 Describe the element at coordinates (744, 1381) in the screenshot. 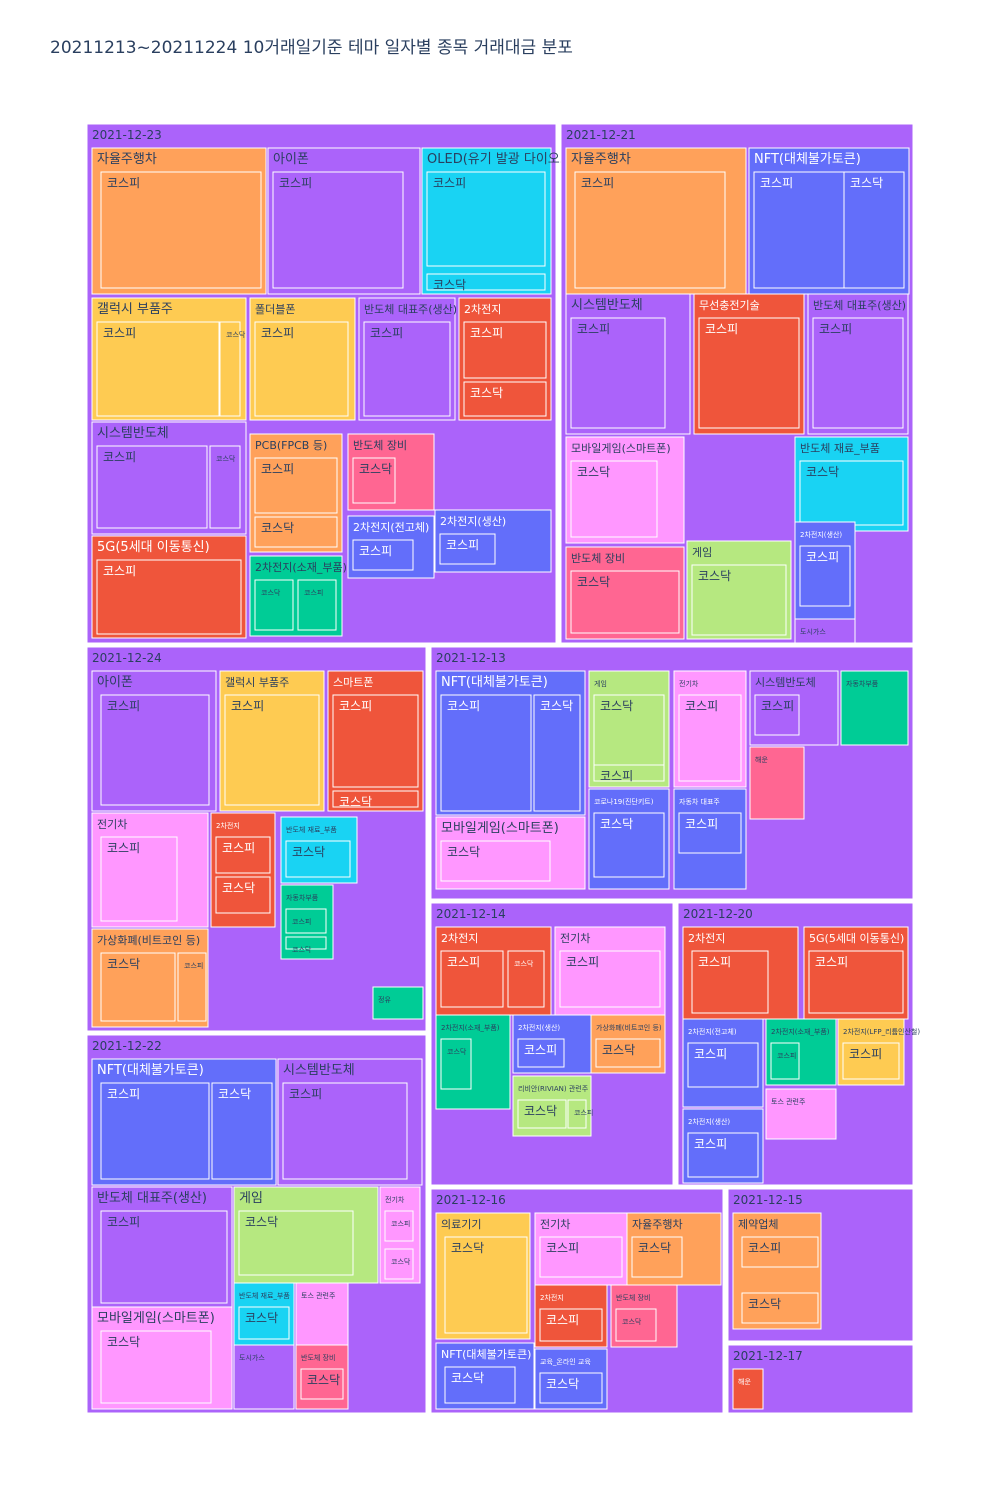

I see `theme-label: 해운` at that location.